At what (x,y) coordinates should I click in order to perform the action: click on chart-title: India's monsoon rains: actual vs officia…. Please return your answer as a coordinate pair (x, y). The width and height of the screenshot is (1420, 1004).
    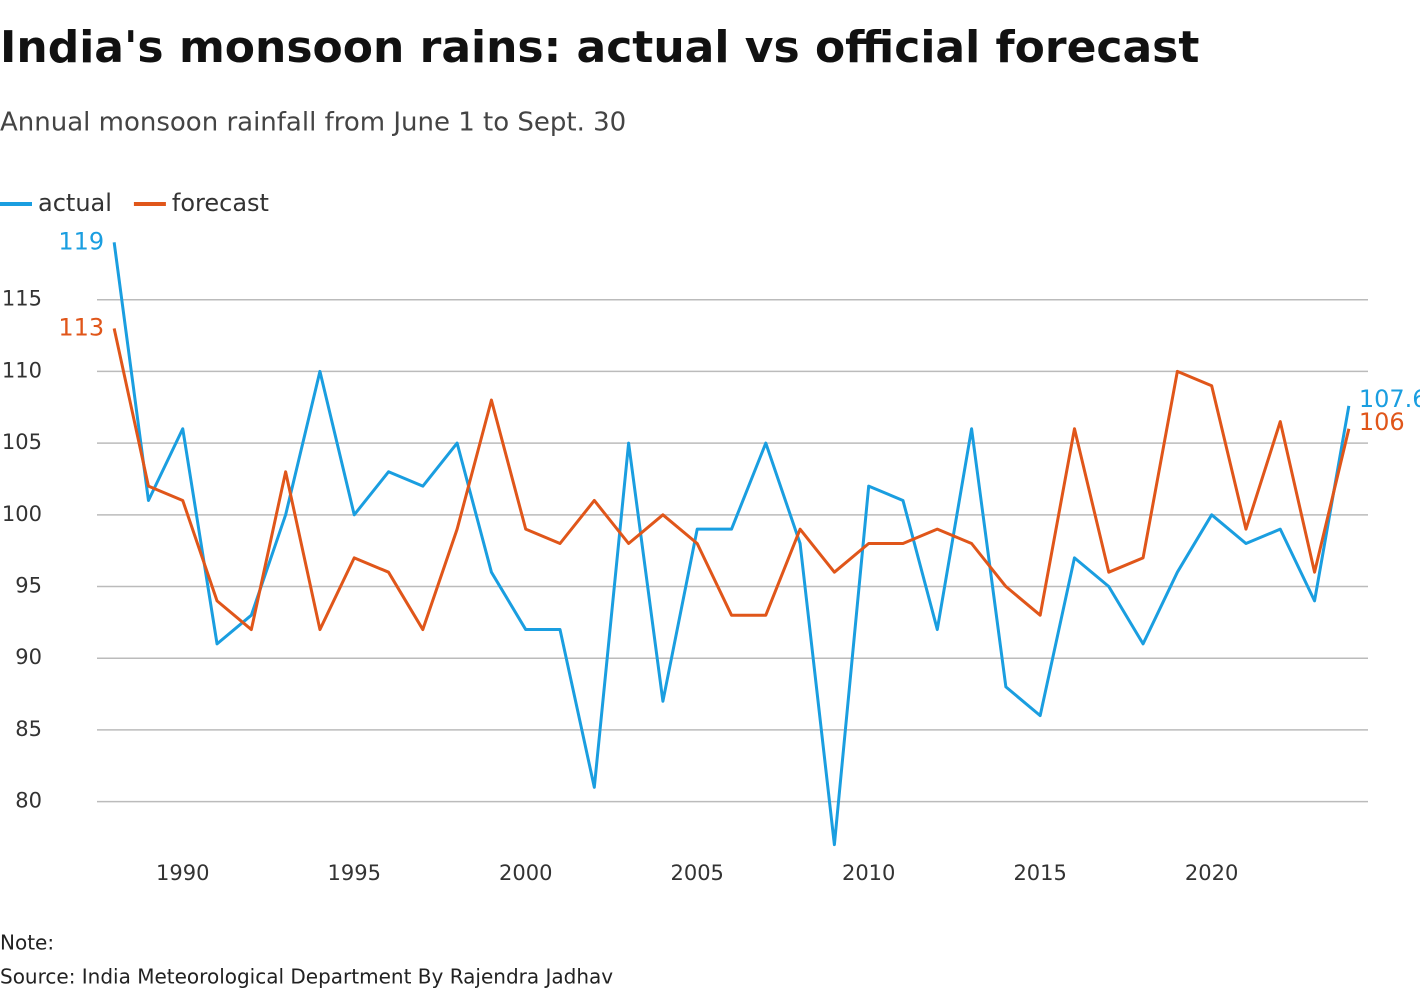
    Looking at the image, I should click on (599, 47).